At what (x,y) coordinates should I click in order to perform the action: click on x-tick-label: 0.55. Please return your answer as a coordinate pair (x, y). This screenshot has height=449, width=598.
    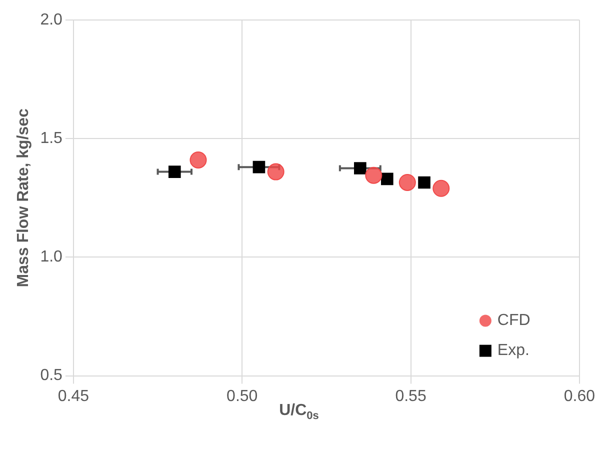
    Looking at the image, I should click on (410, 396).